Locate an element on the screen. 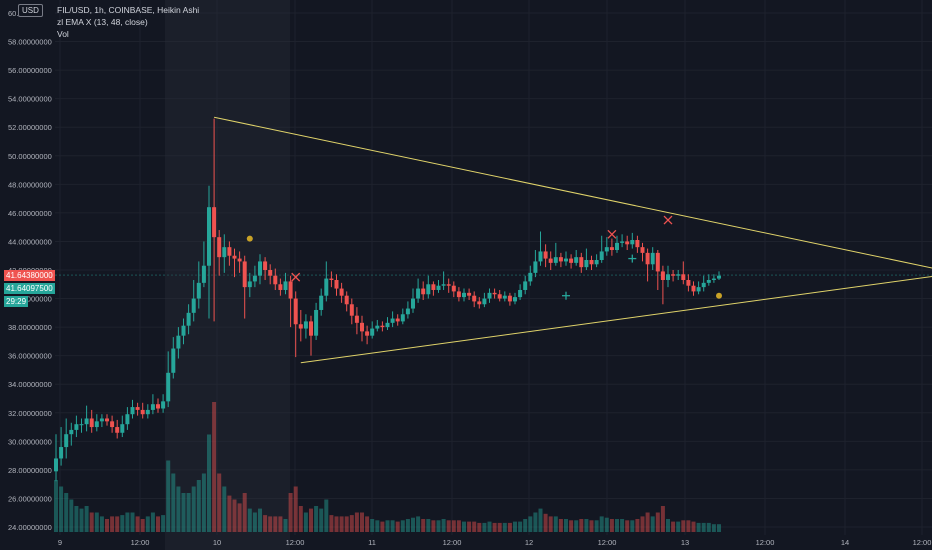 This screenshot has width=932, height=550. time-tick-label: 14 is located at coordinates (845, 542).